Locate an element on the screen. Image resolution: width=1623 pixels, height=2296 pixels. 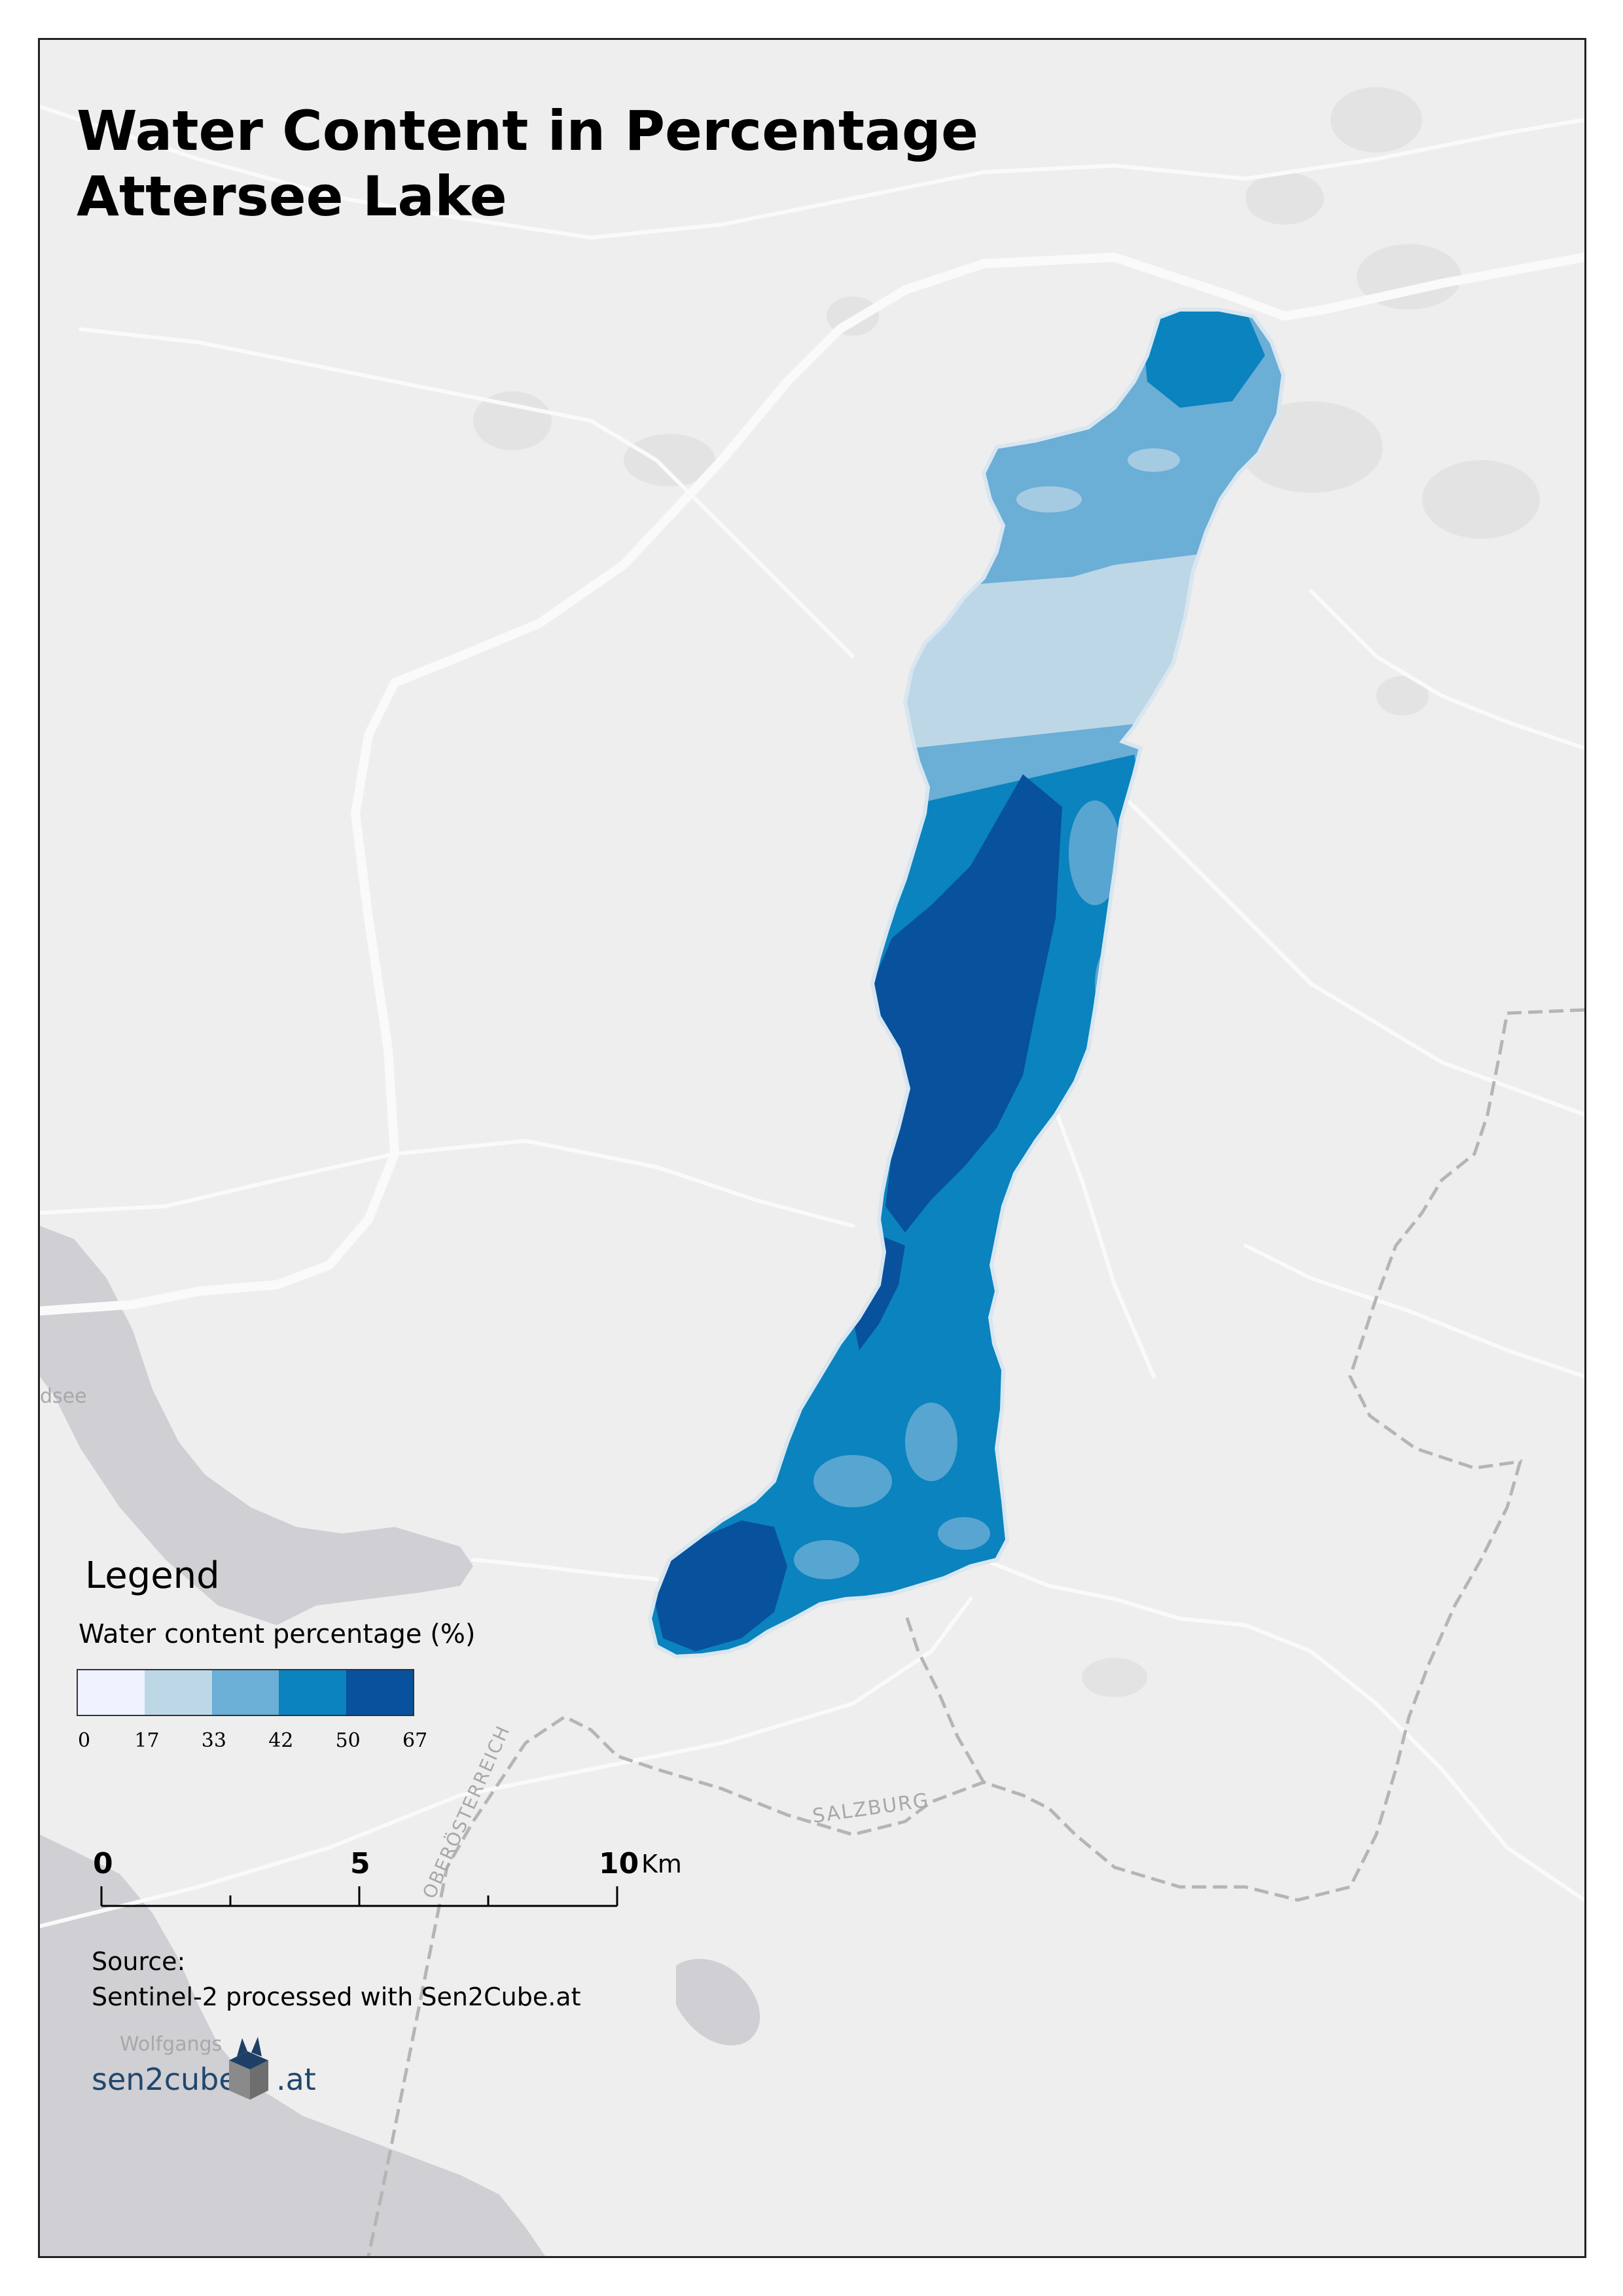
legend-color-ramp is located at coordinates (246, 1692).